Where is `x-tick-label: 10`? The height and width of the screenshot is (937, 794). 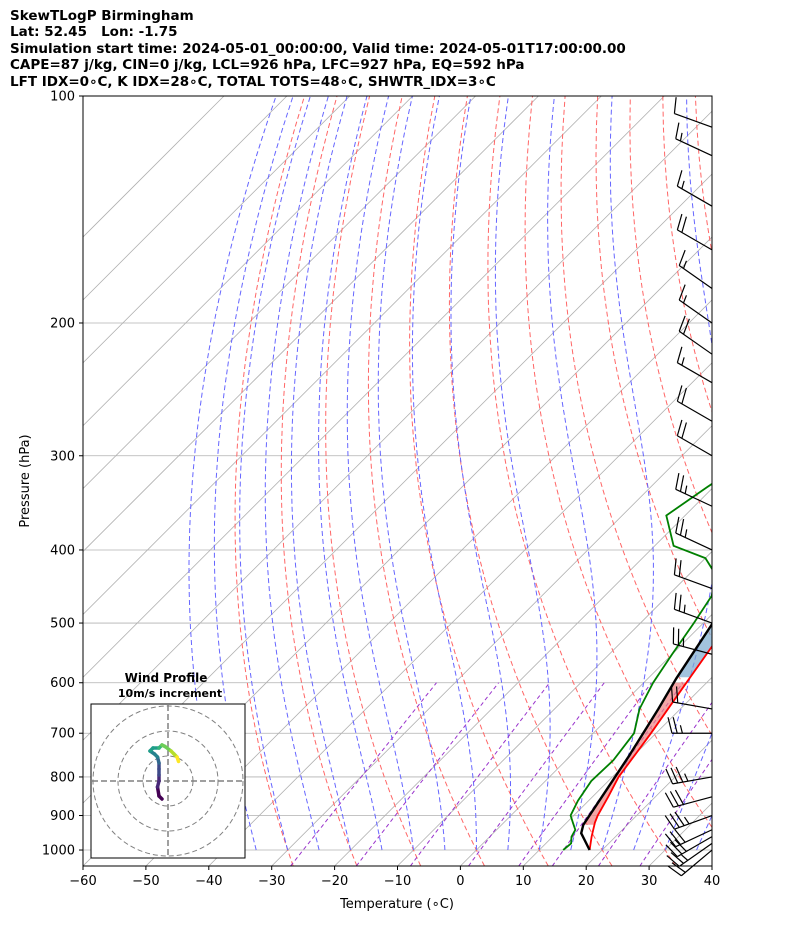
x-tick-label: 10 is located at coordinates (523, 881).